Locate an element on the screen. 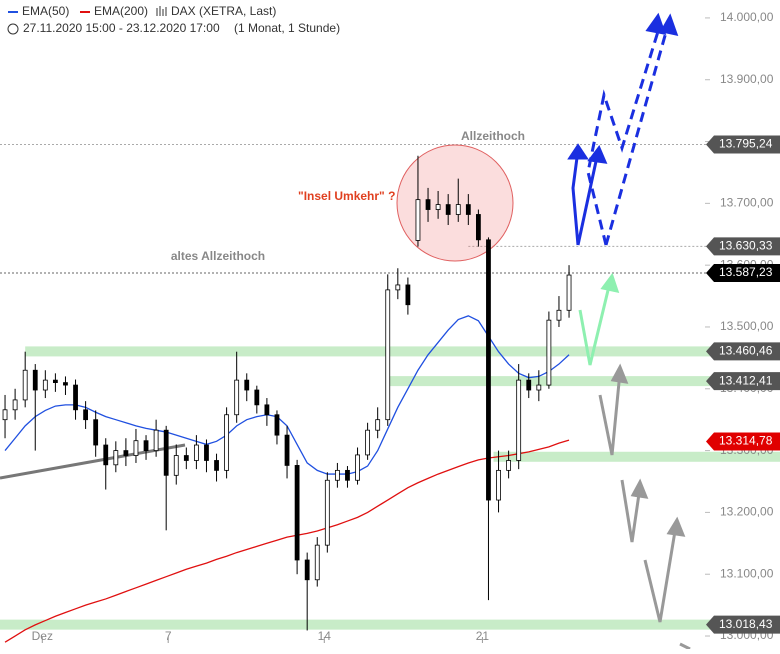  price-tag-label: 13.018,43 is located at coordinates (746, 624).